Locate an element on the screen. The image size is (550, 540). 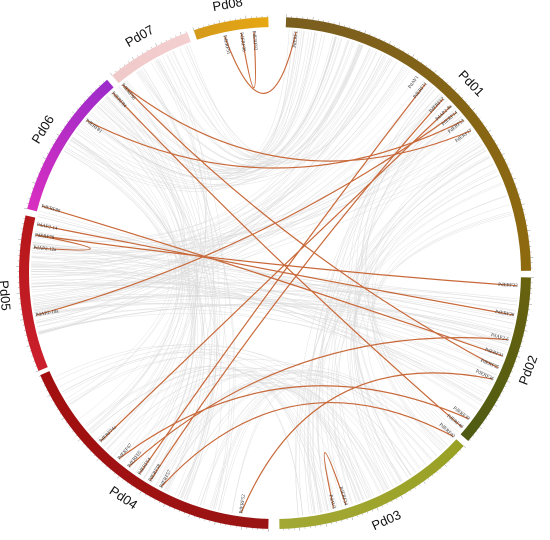
chromosome-arc-pd02 is located at coordinates (495, 359).